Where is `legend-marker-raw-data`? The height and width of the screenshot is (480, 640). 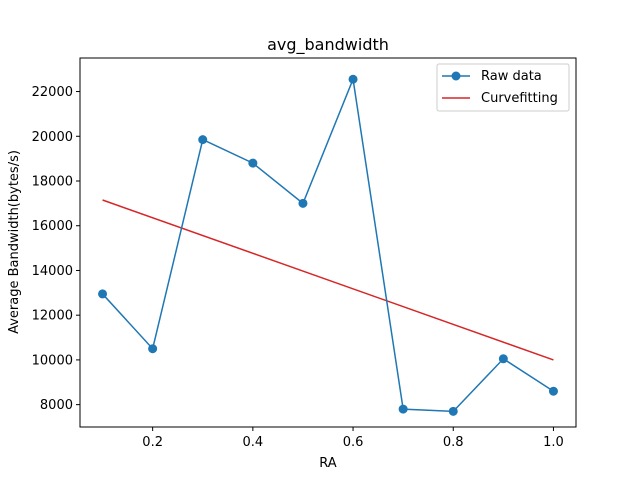
legend-marker-raw-data is located at coordinates (456, 76).